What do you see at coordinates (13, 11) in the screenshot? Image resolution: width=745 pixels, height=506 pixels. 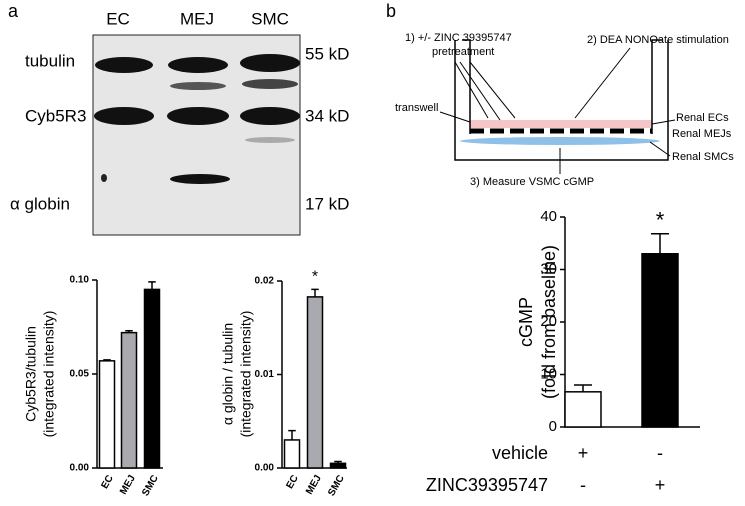 I see `panel-label: a` at bounding box center [13, 11].